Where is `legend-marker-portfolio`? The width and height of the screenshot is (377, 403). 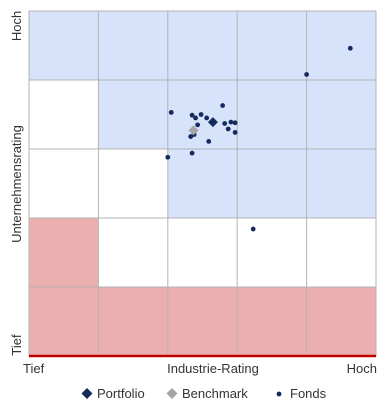 legend-marker-portfolio is located at coordinates (87, 393).